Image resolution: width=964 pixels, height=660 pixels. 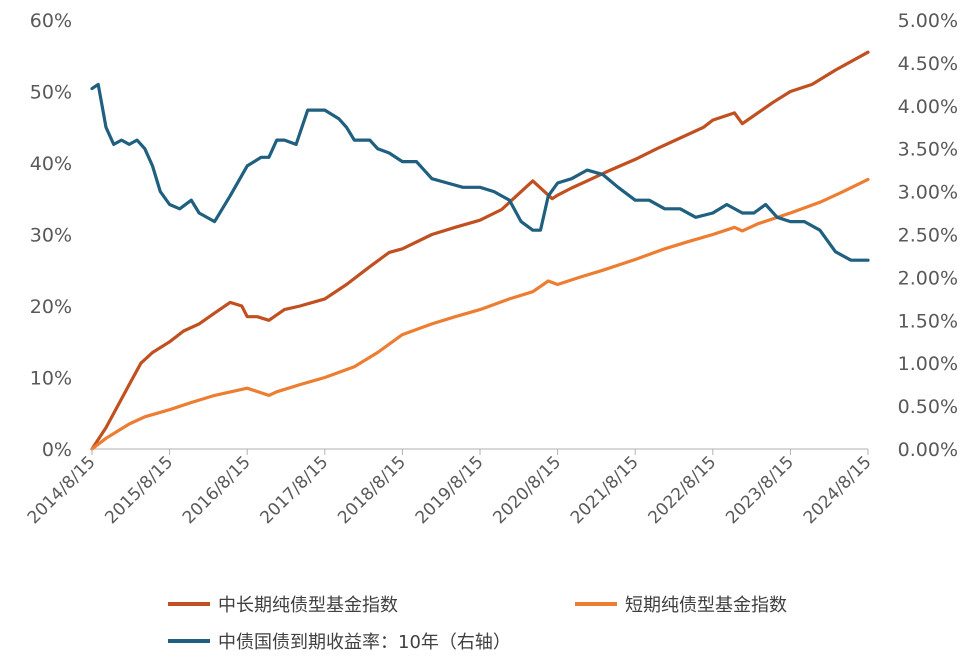 What do you see at coordinates (605, 490) in the screenshot?
I see `x-tick-label: 2021/8/15` at bounding box center [605, 490].